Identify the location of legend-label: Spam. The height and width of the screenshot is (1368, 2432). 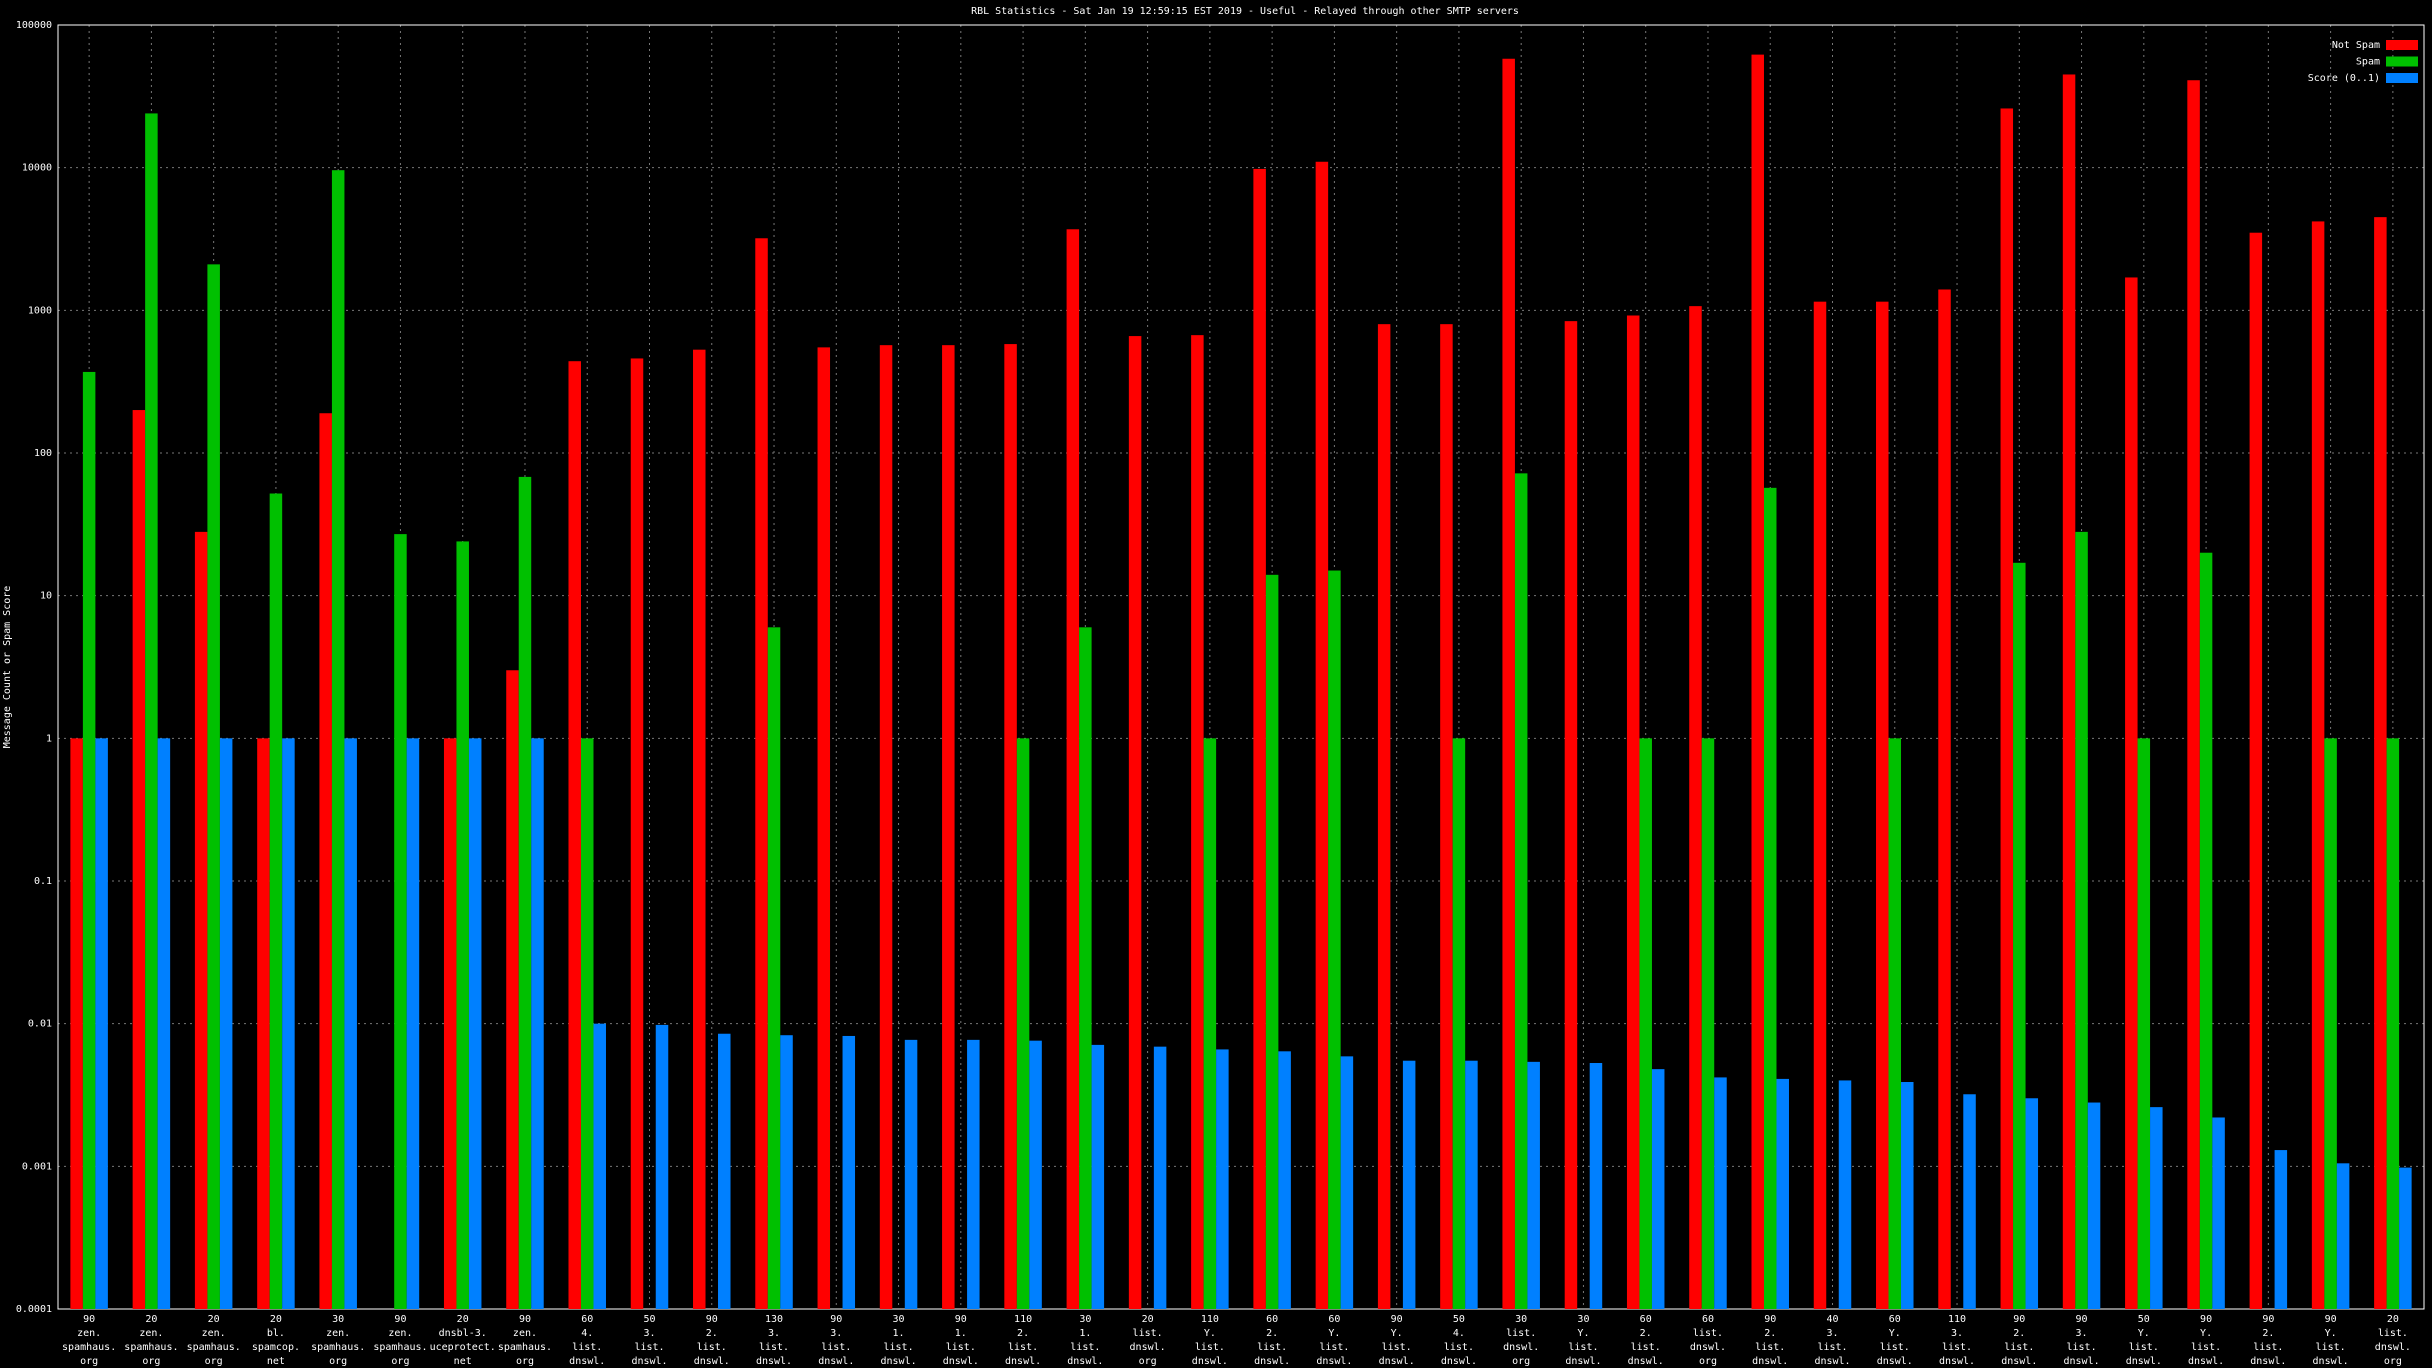
(2368, 62).